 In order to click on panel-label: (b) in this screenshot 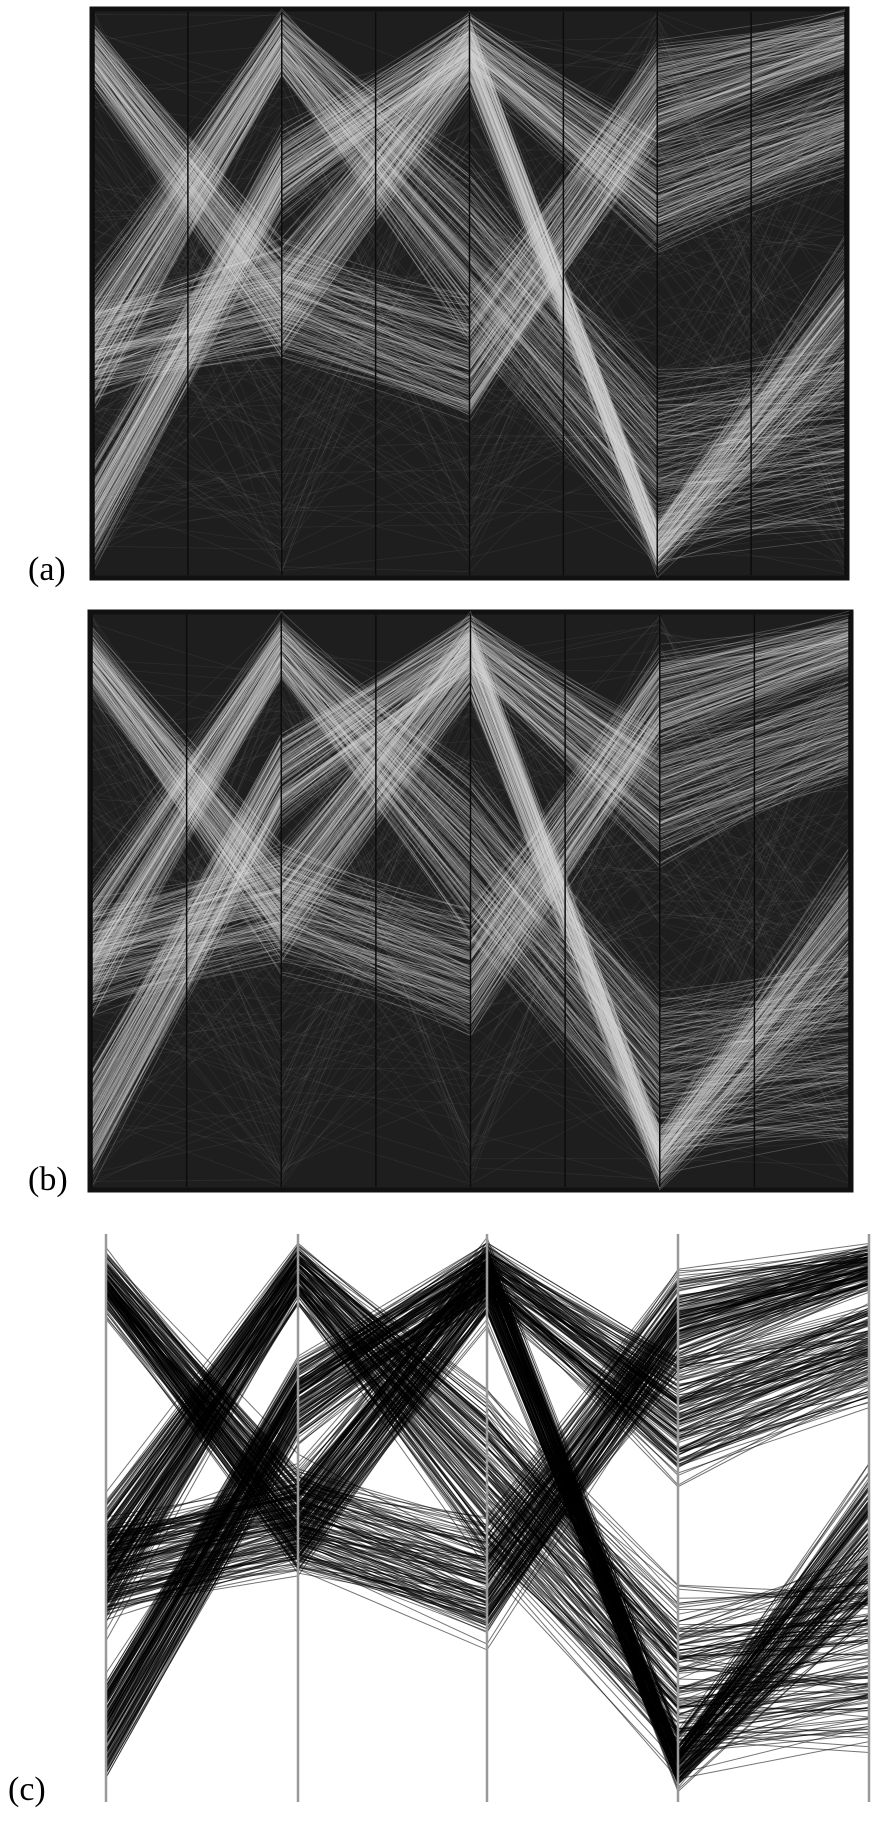, I will do `click(48, 1179)`.